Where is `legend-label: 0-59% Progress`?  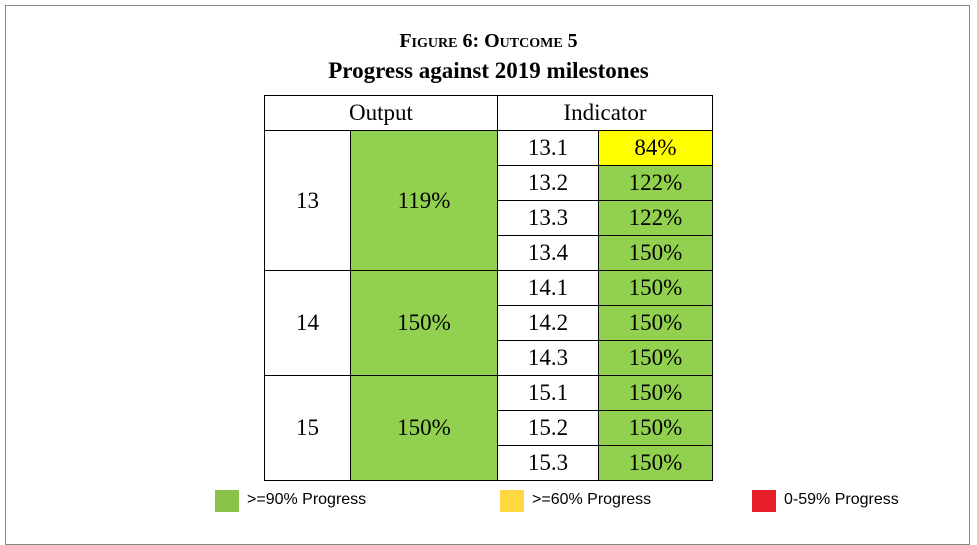
legend-label: 0-59% Progress is located at coordinates (841, 499).